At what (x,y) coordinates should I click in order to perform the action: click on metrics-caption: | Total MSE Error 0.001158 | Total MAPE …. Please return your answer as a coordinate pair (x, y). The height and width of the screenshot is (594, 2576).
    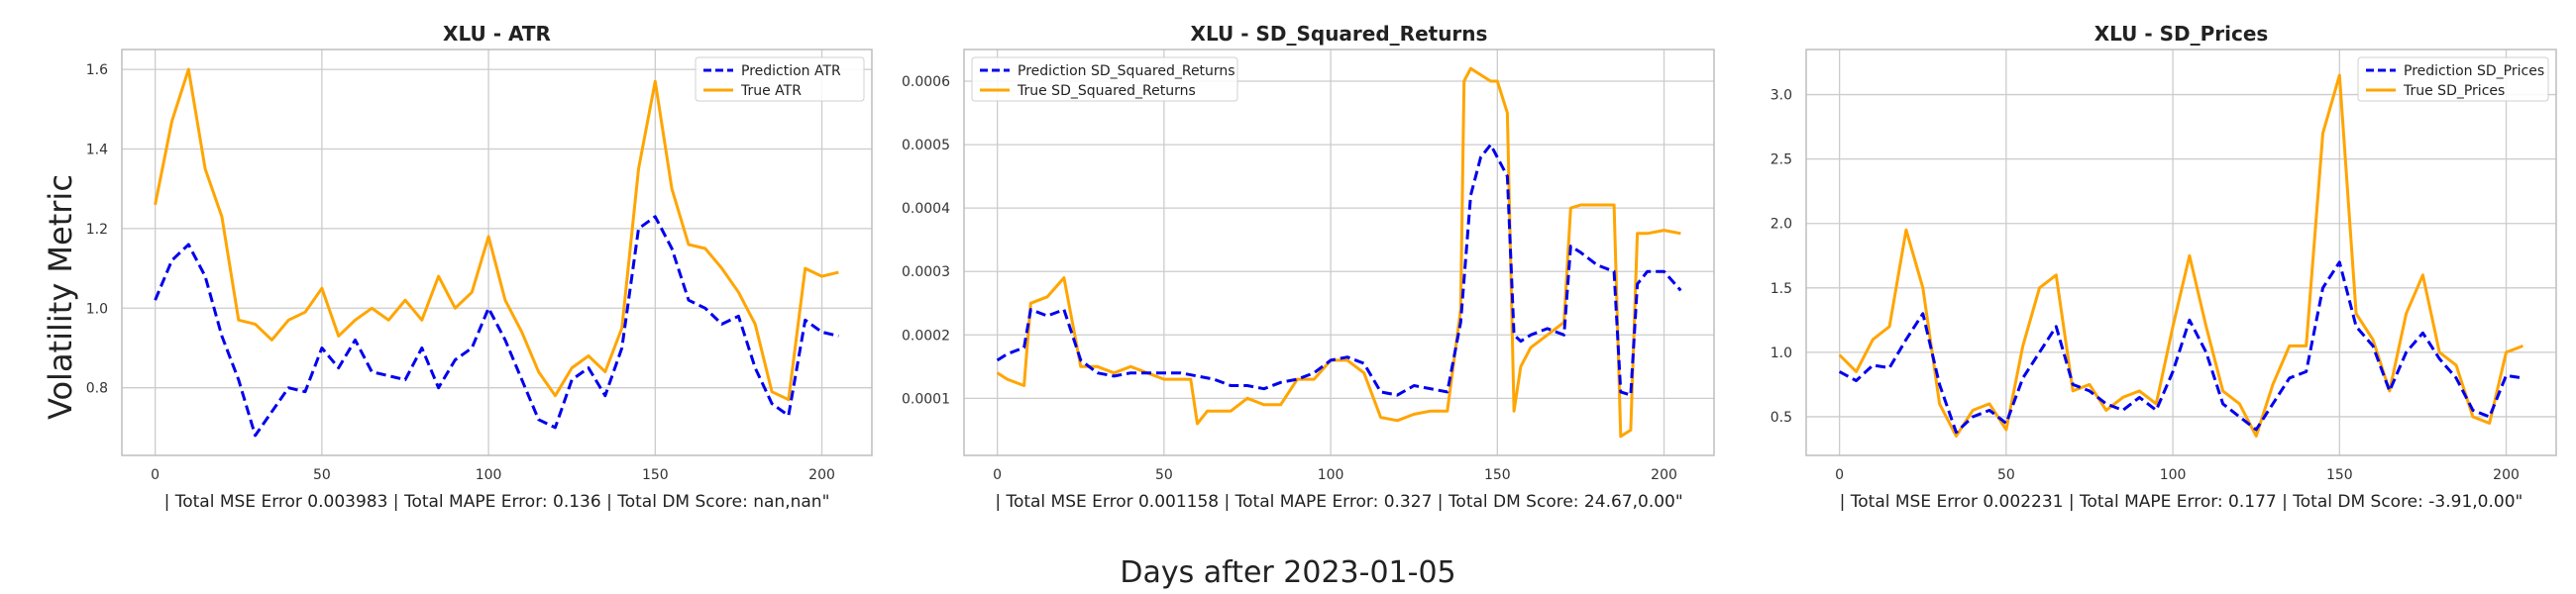
    Looking at the image, I should click on (1338, 502).